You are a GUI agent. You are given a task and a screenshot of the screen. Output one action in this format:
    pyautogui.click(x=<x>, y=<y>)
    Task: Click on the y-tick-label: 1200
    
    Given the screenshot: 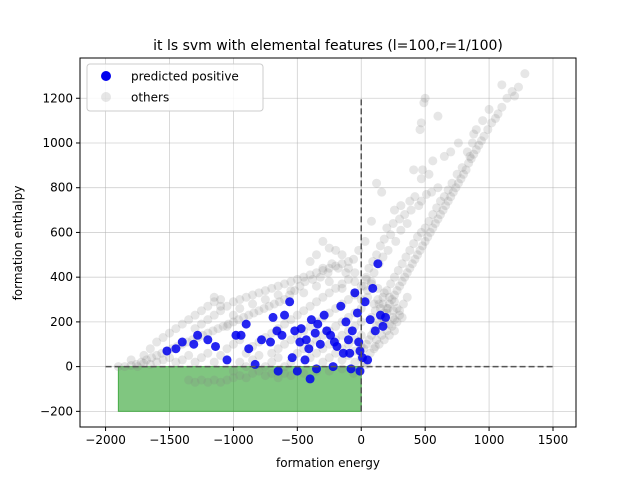 What is the action you would take?
    pyautogui.click(x=57, y=98)
    